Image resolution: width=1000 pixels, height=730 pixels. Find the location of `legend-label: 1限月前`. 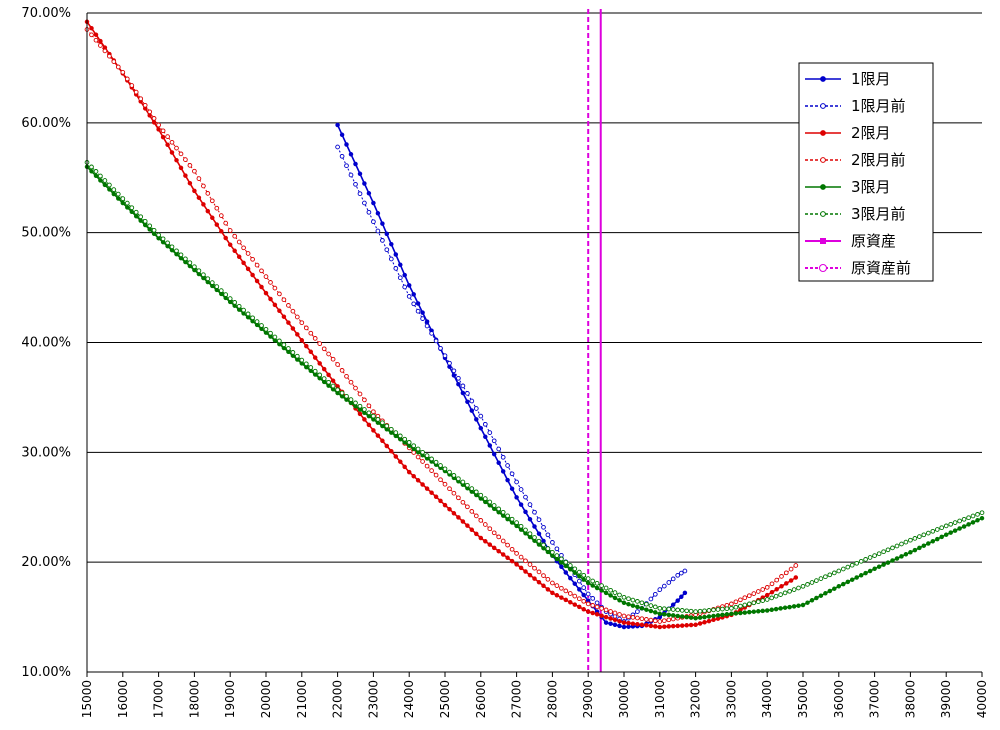

legend-label: 1限月前 is located at coordinates (878, 106).